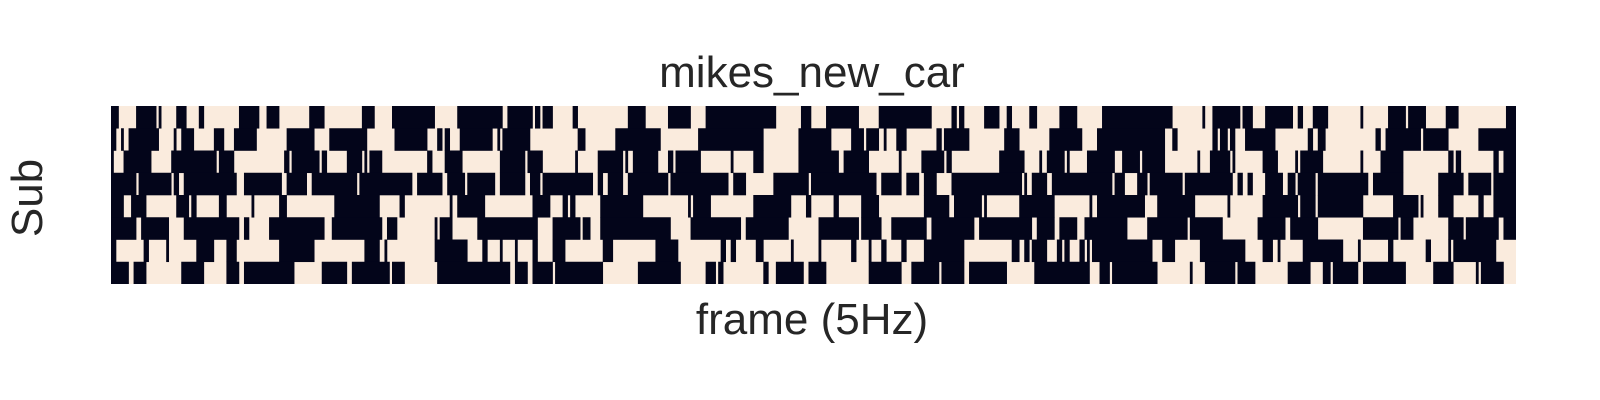 Image resolution: width=1600 pixels, height=400 pixels. Describe the element at coordinates (812, 319) in the screenshot. I see `x-axis-label: frame (5Hz)` at that location.